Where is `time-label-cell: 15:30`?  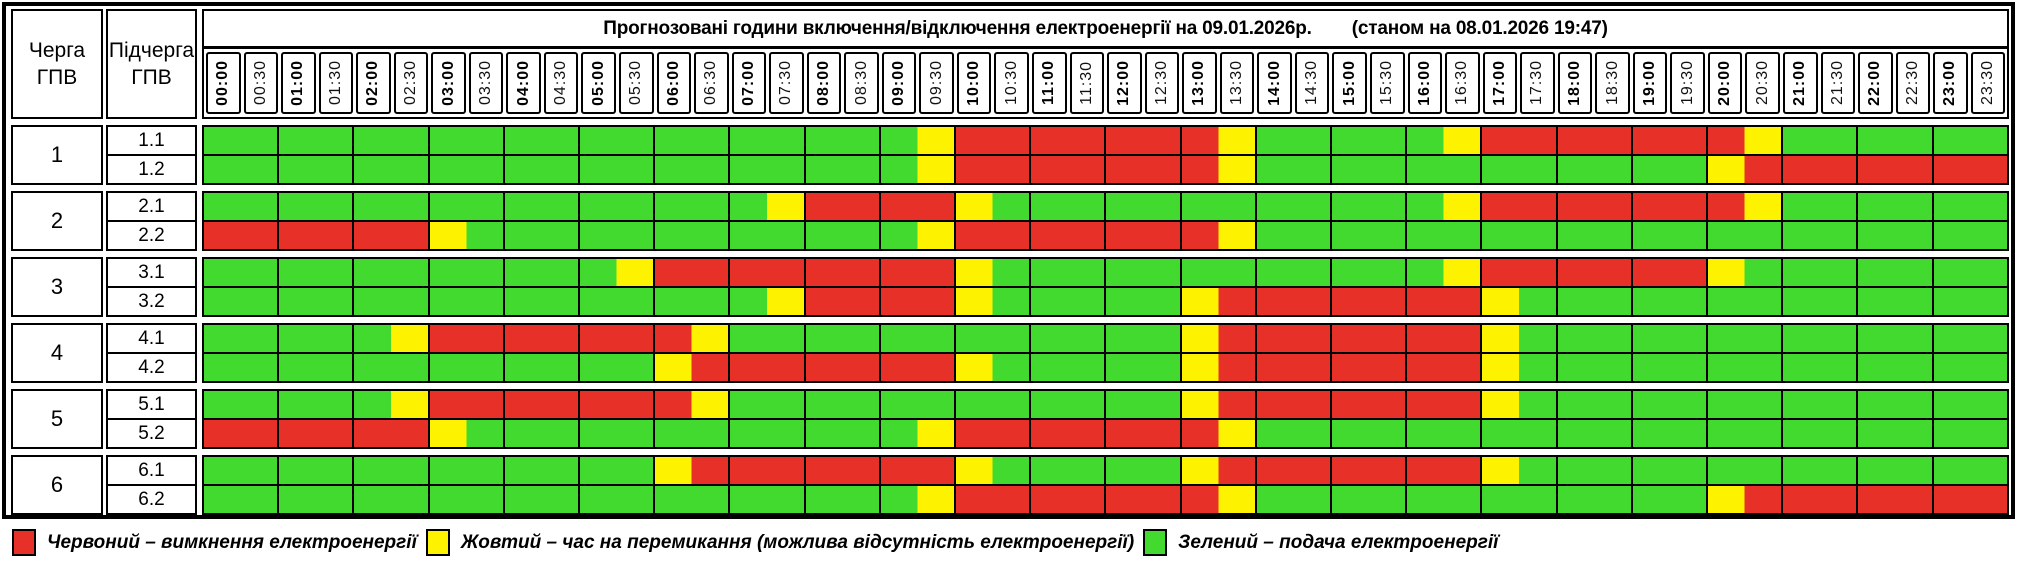 time-label-cell: 15:30 is located at coordinates (1387, 83).